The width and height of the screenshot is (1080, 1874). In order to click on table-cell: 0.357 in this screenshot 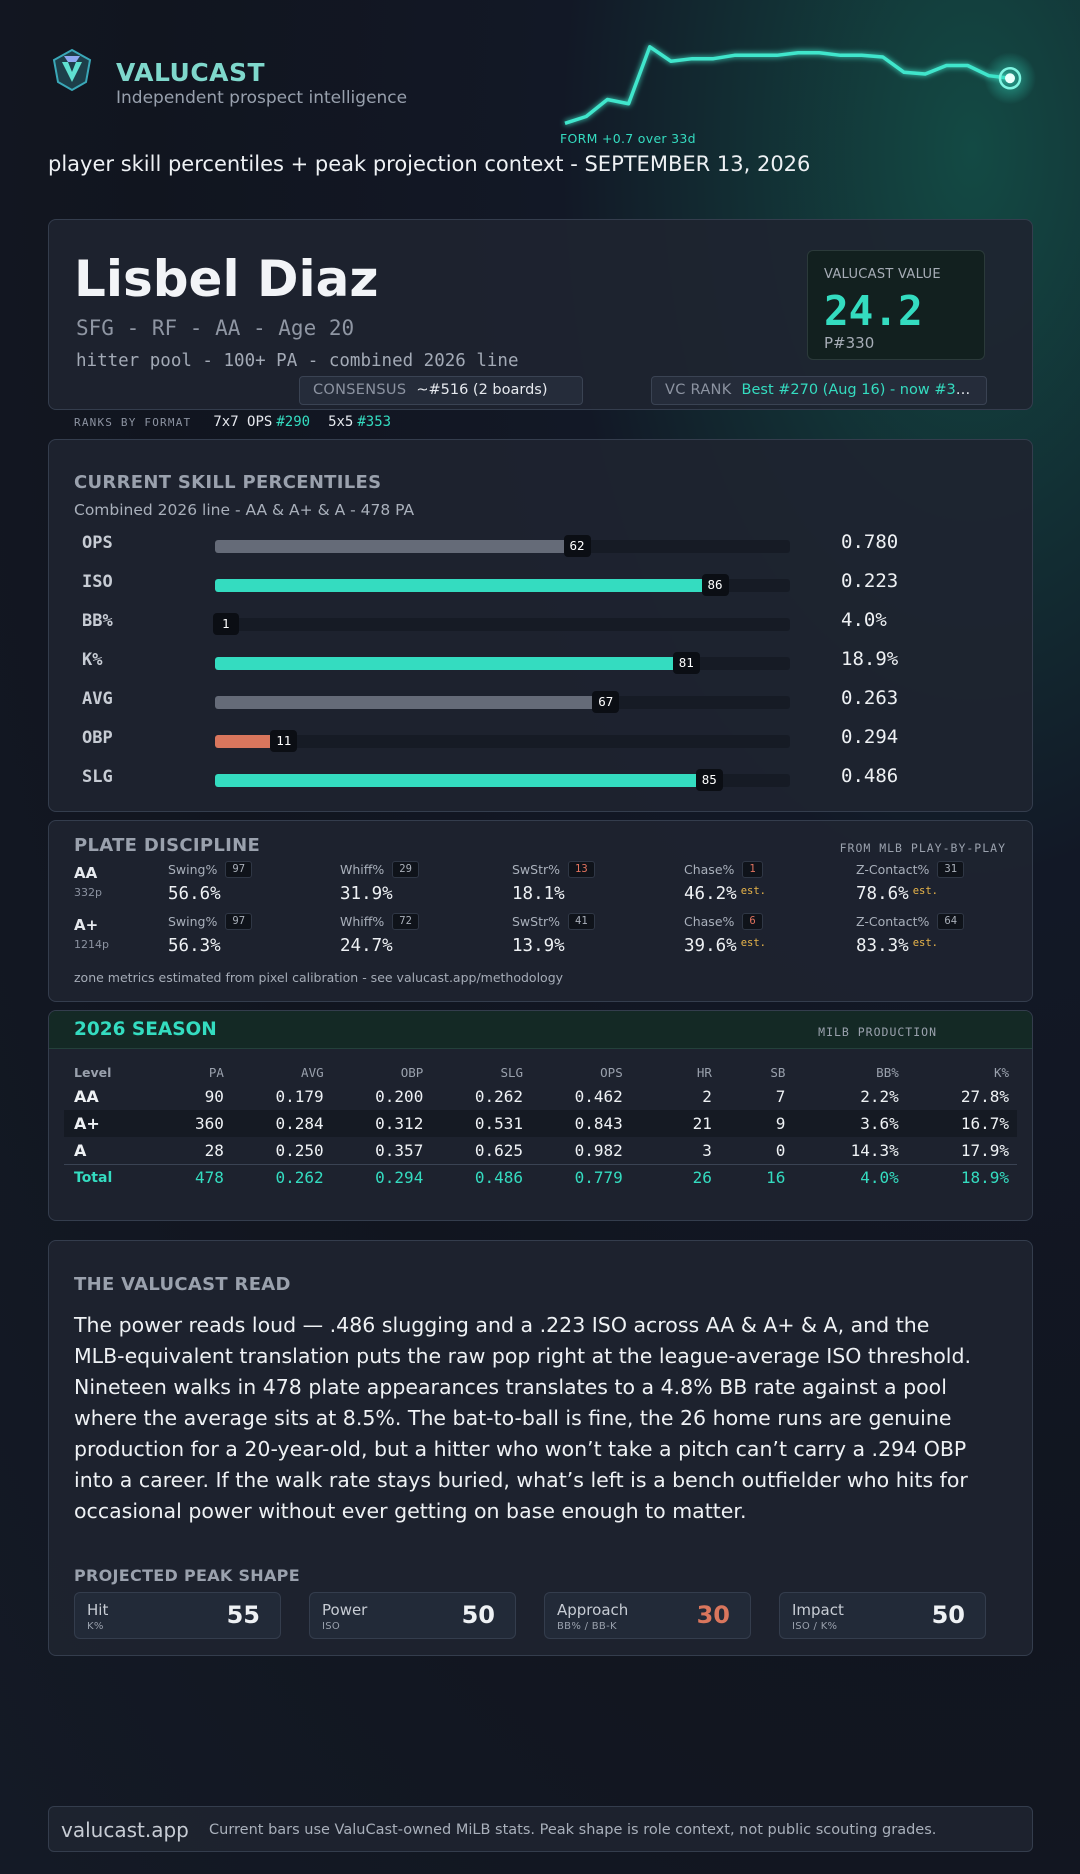, I will do `click(399, 1150)`.